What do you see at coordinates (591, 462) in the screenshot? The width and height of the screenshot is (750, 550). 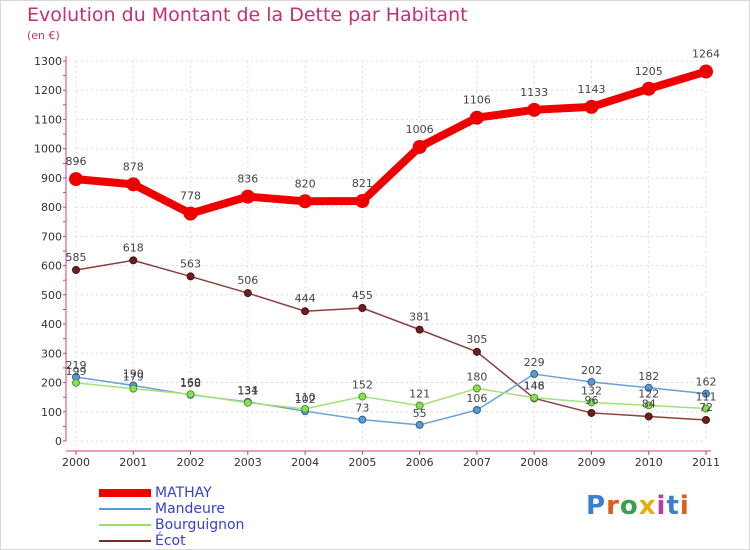 I see `x-tick-label: 2009` at bounding box center [591, 462].